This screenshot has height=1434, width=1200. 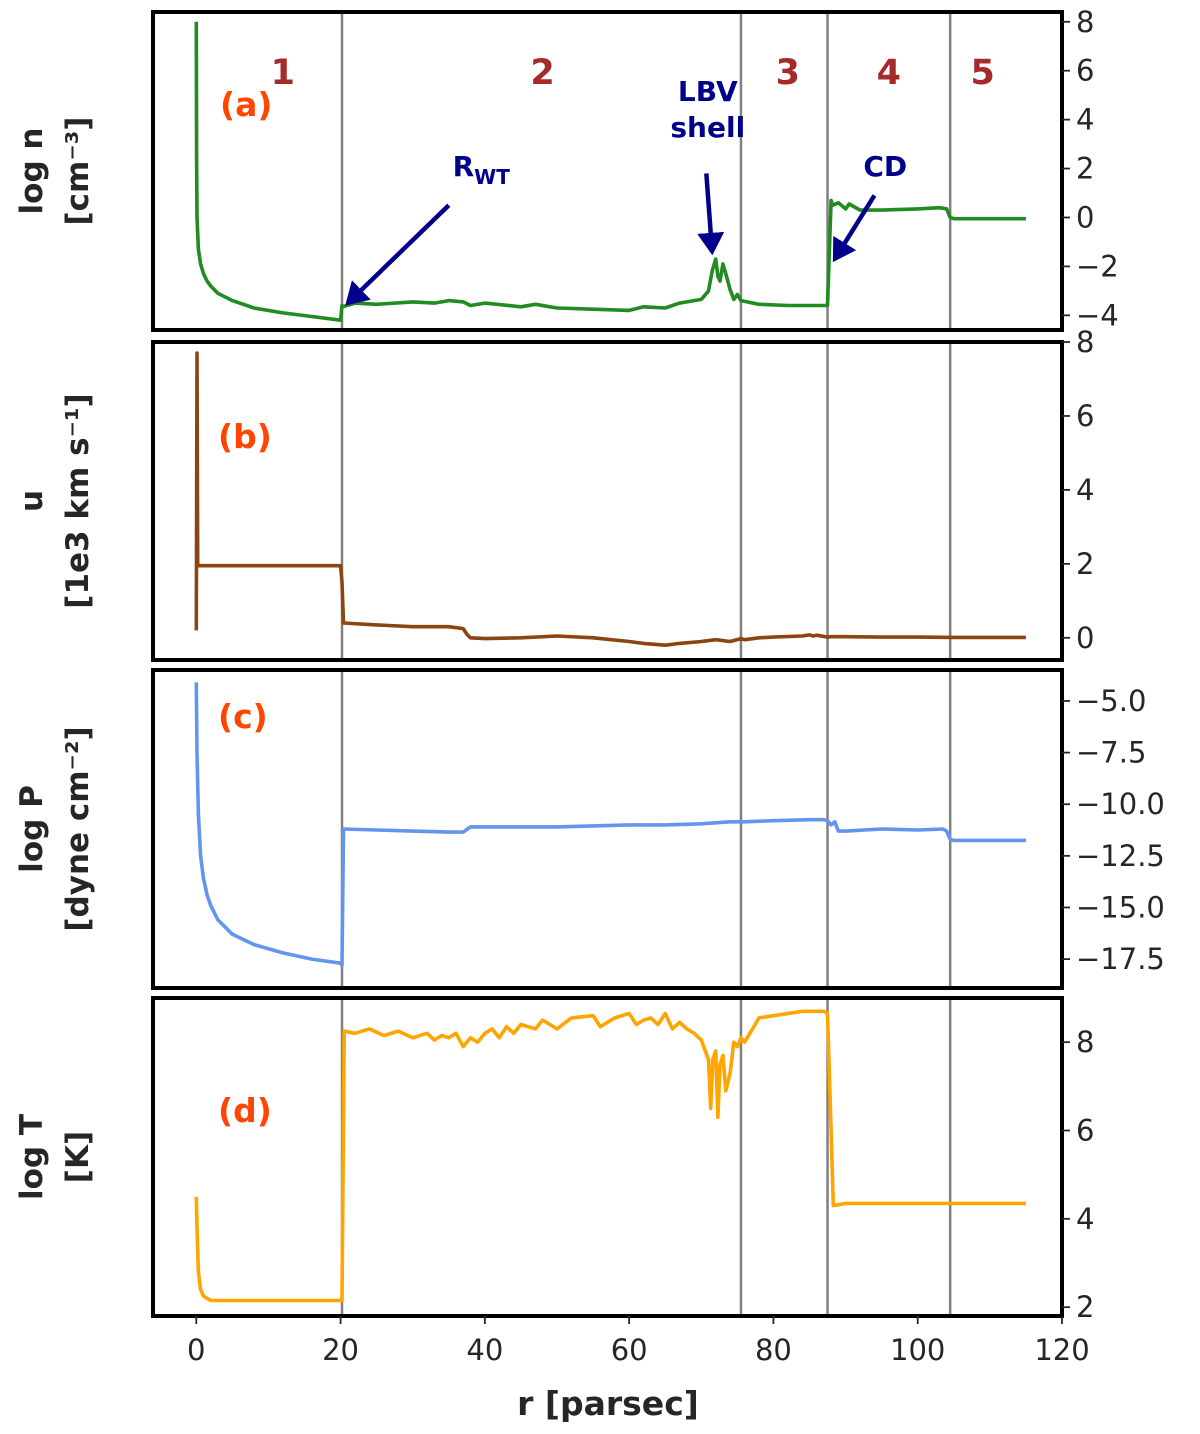 I want to click on panel-label: (d), so click(x=245, y=1110).